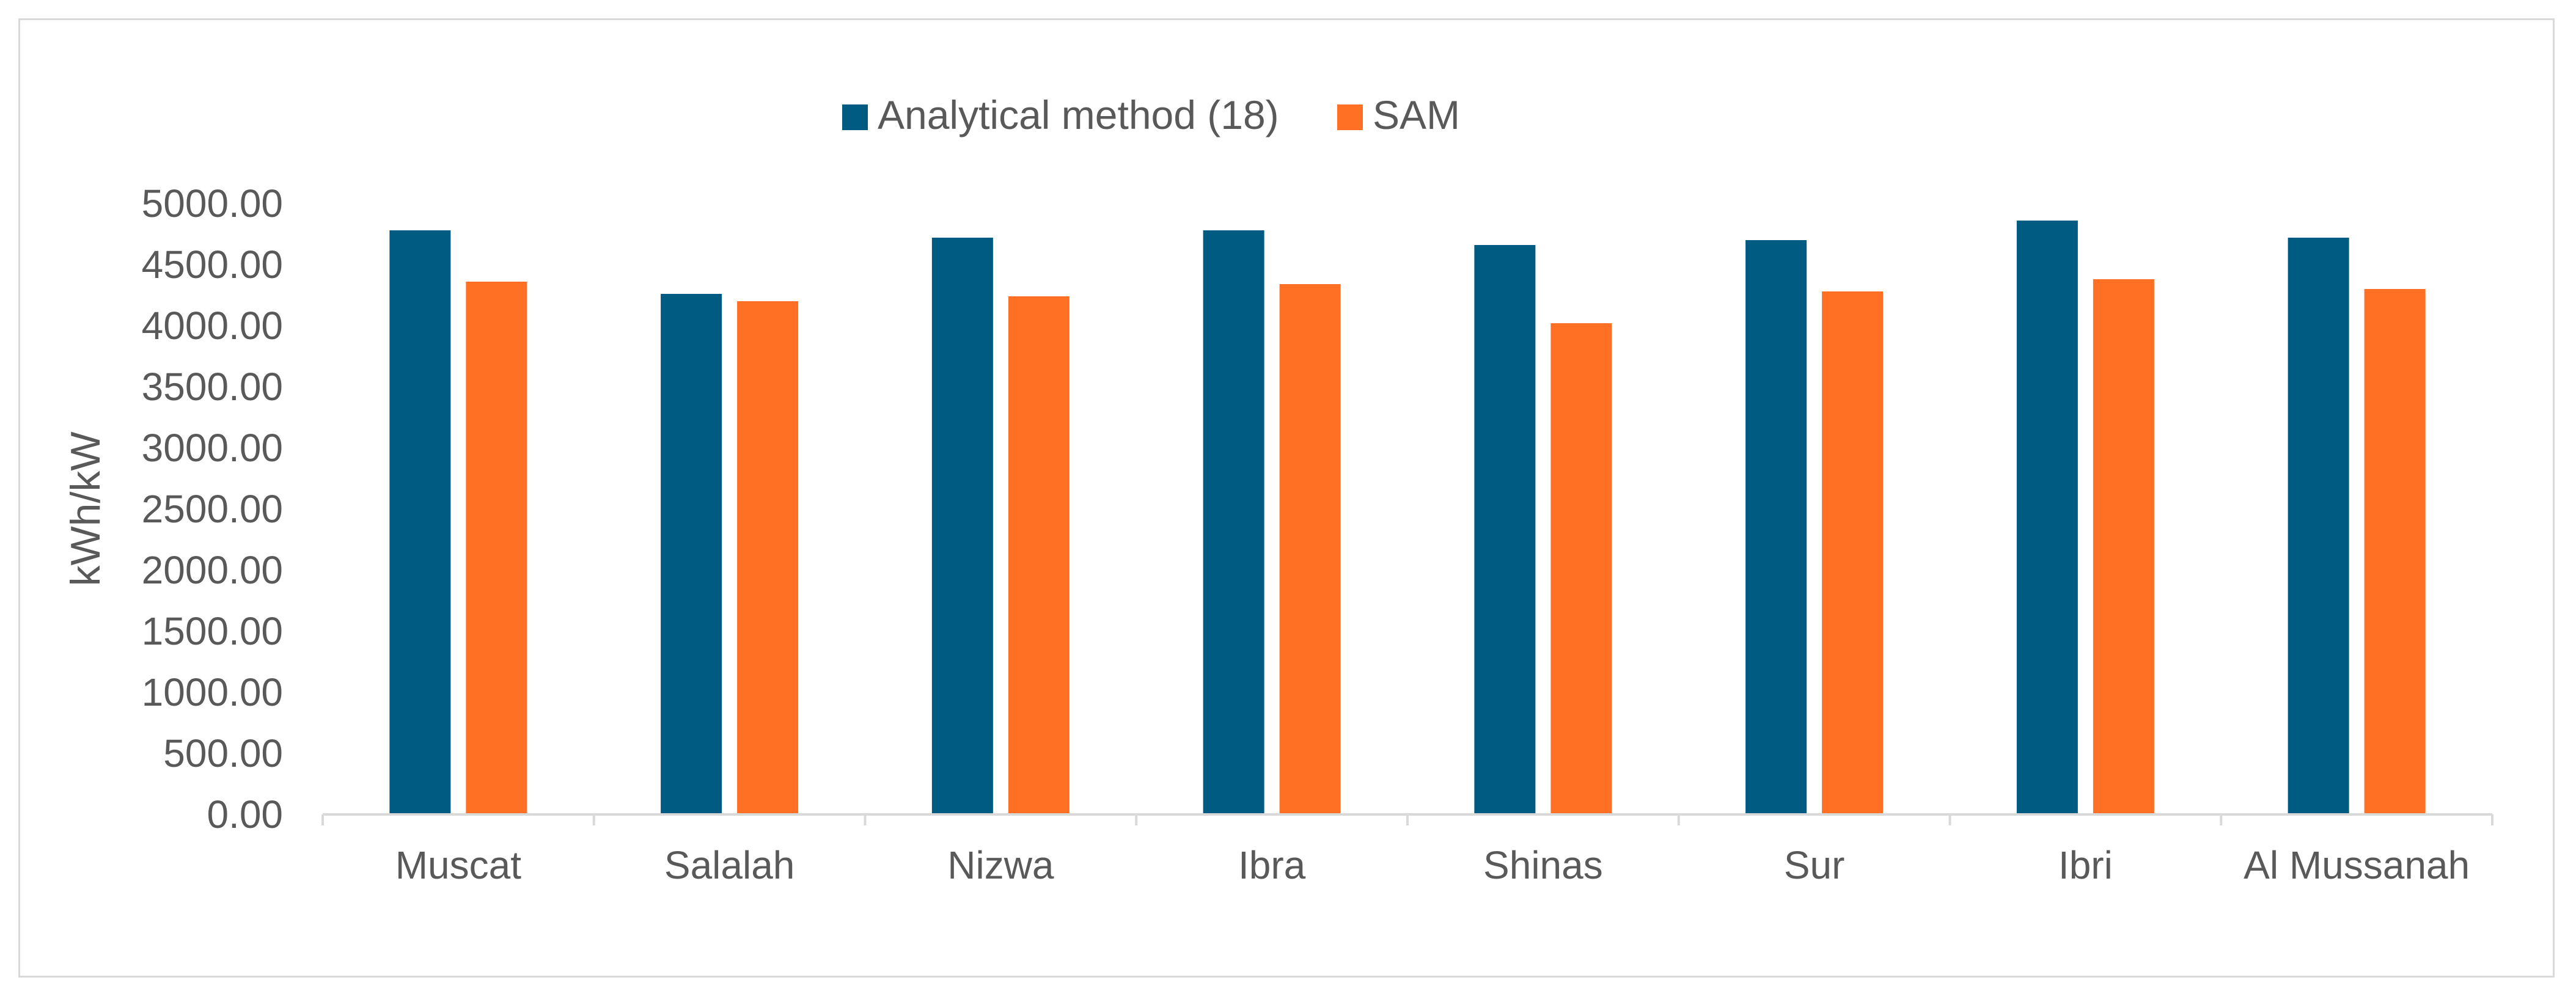 This screenshot has height=1002, width=2576. Describe the element at coordinates (212, 692) in the screenshot. I see `y-tick-label: 1000.00` at that location.